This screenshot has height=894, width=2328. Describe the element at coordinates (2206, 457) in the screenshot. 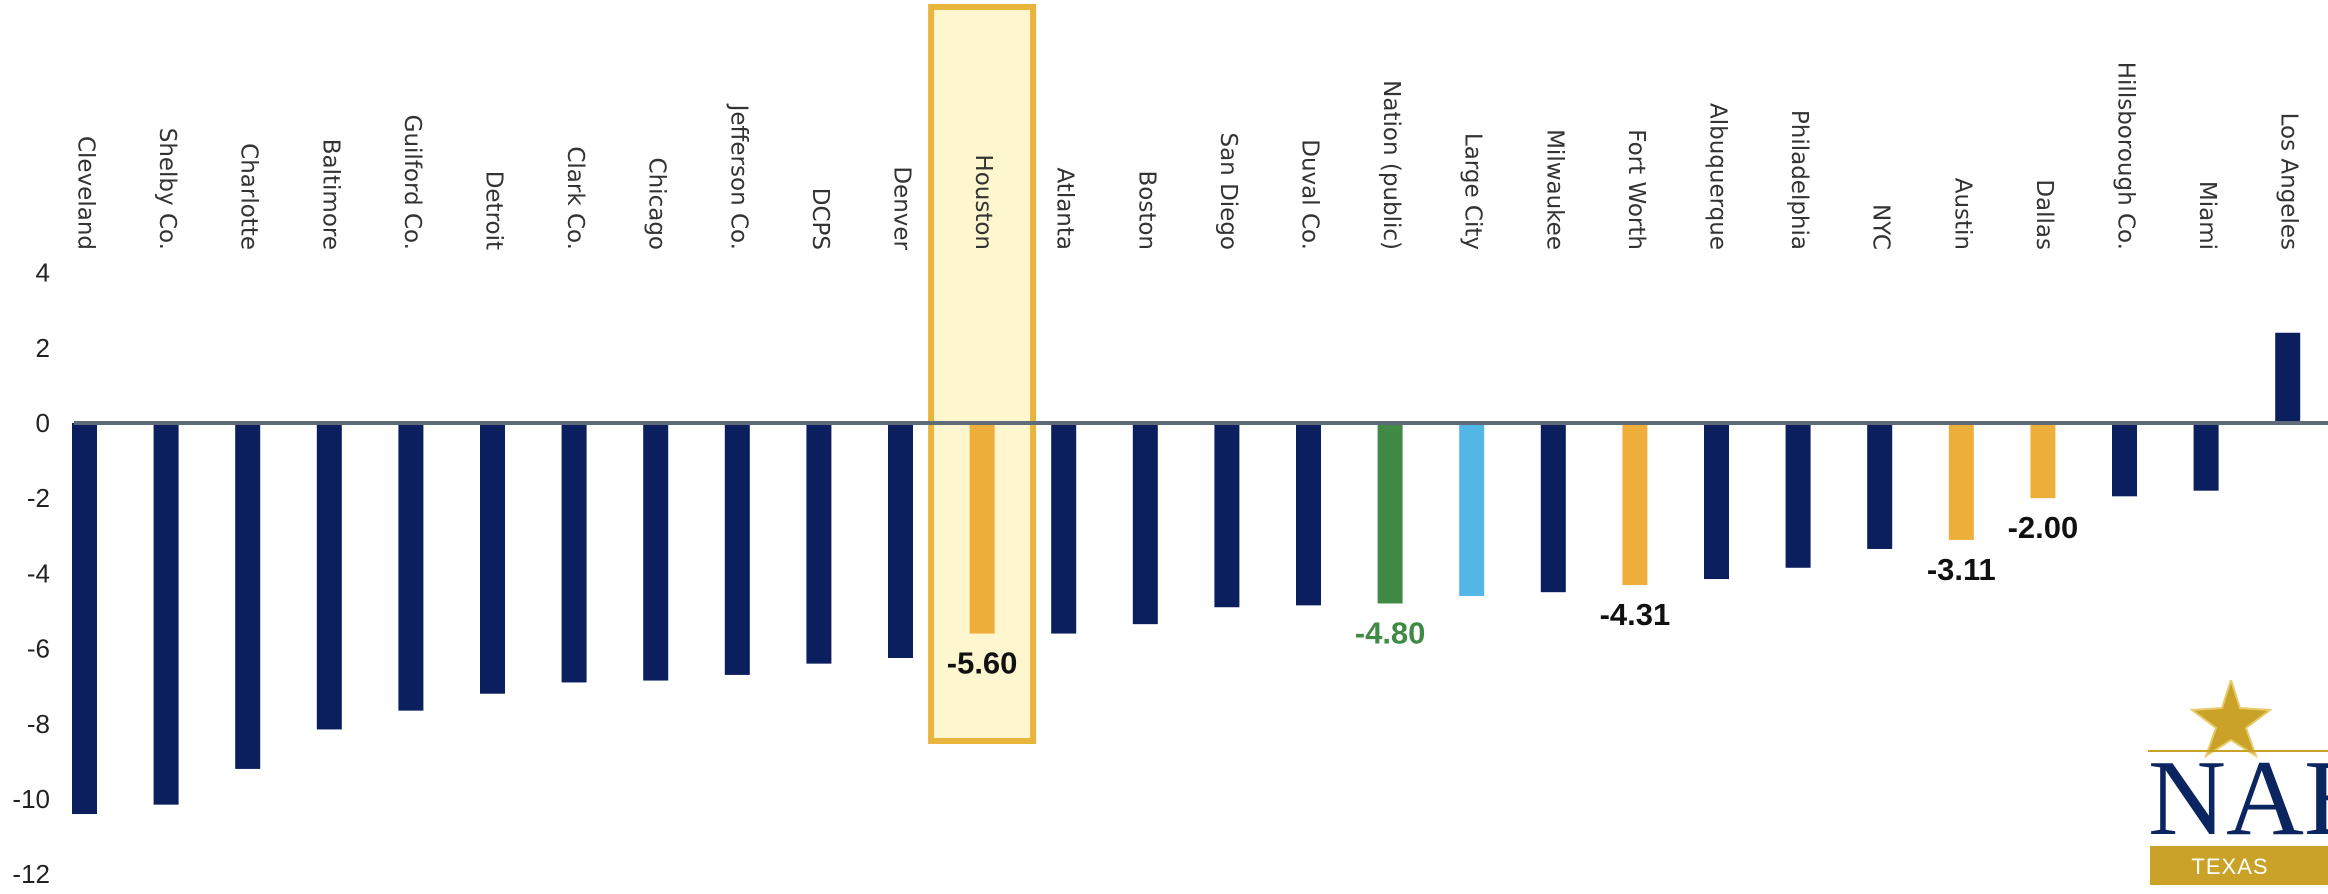

I see `bar-miami` at that location.